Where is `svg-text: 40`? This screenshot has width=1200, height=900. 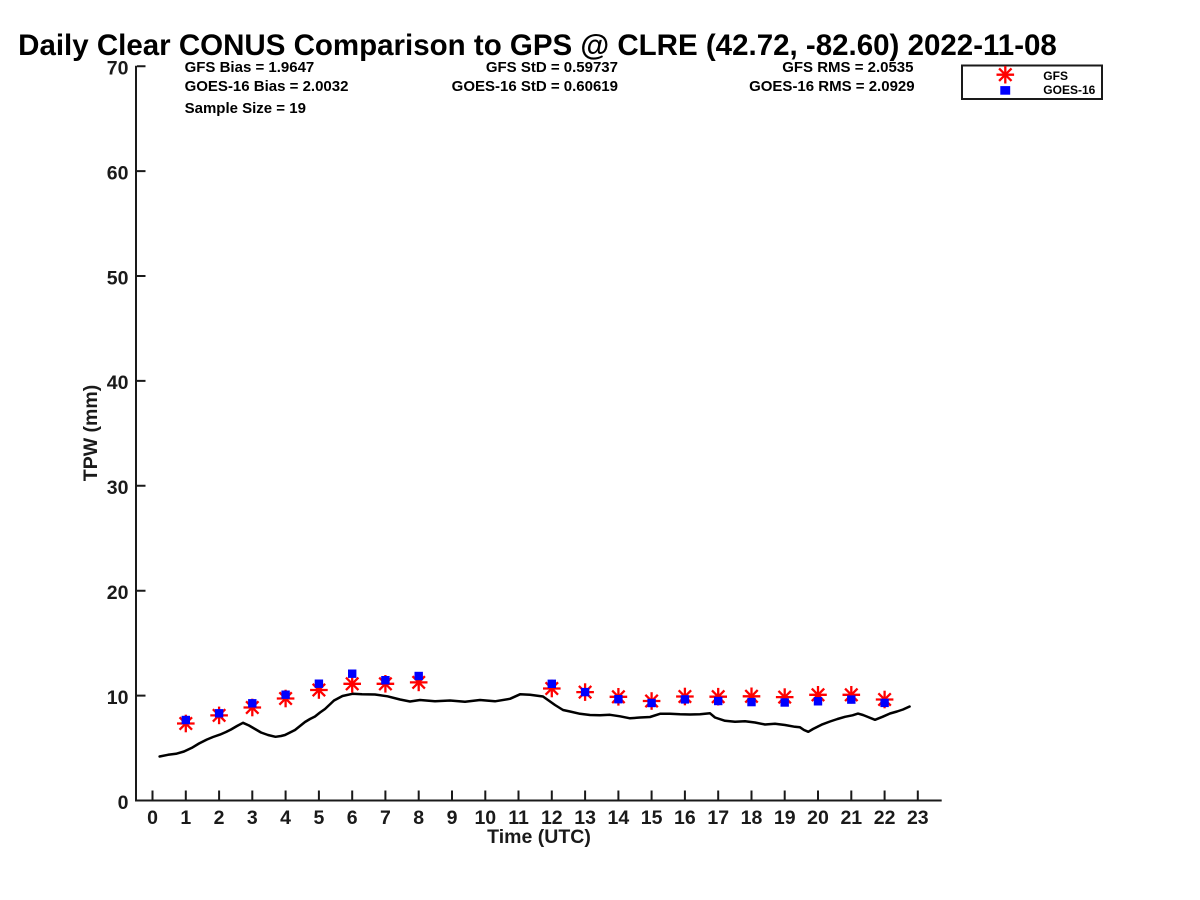
svg-text: 40 is located at coordinates (118, 383).